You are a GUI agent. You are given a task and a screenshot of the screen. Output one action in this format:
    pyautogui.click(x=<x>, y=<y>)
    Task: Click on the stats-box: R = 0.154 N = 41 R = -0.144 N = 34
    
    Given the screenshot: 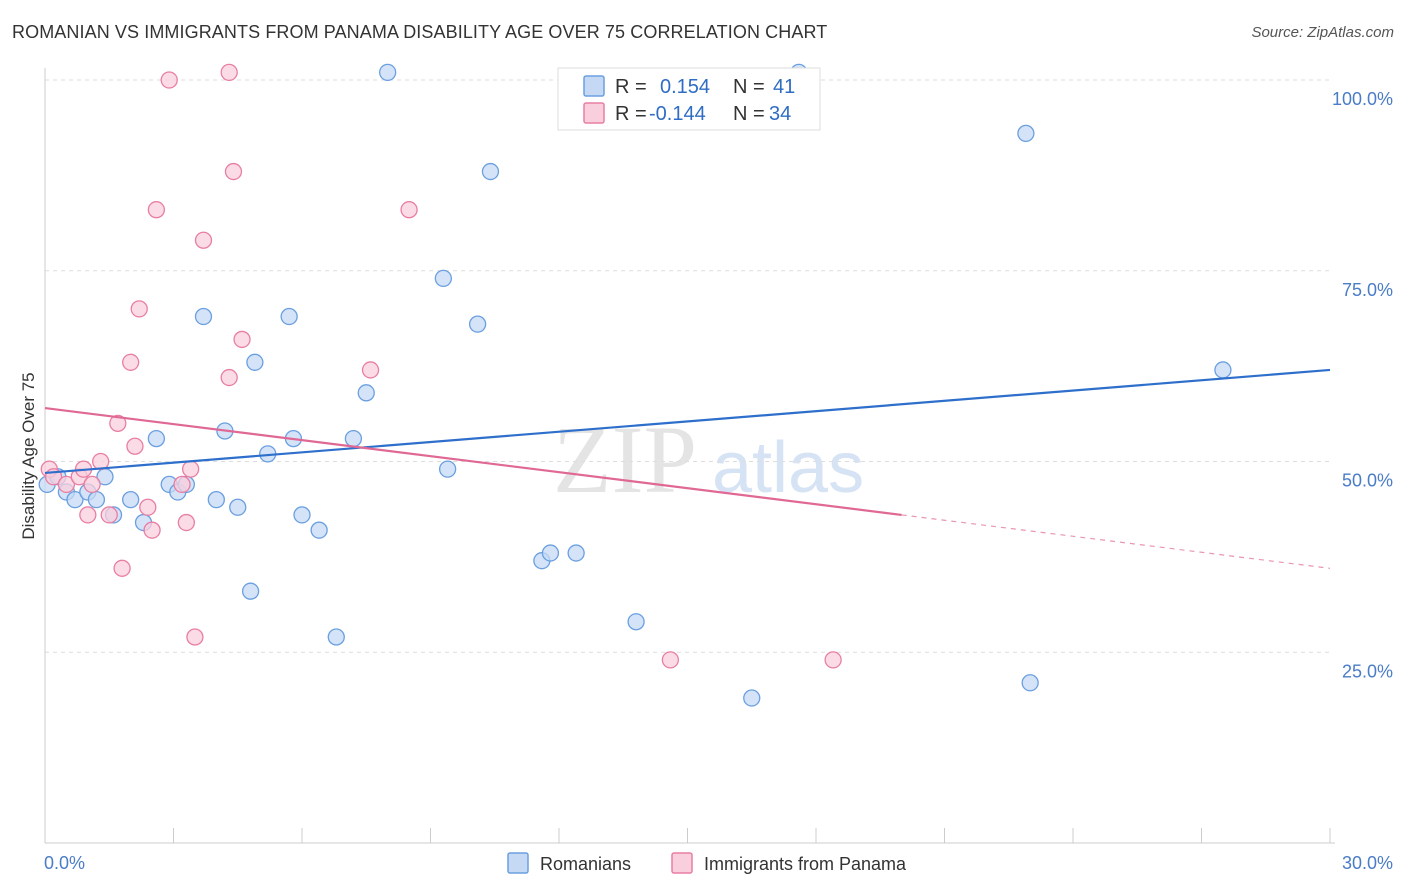 What is the action you would take?
    pyautogui.click(x=689, y=99)
    